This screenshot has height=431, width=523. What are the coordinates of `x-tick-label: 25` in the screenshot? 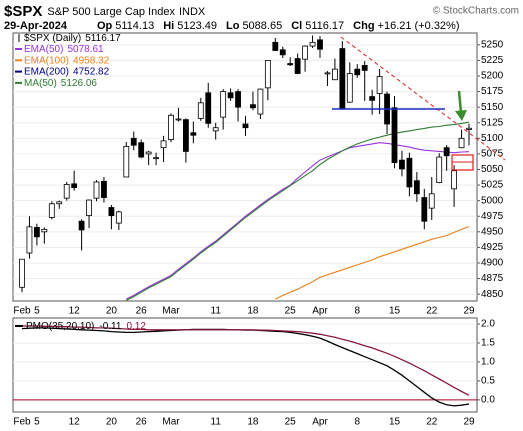 It's located at (291, 311).